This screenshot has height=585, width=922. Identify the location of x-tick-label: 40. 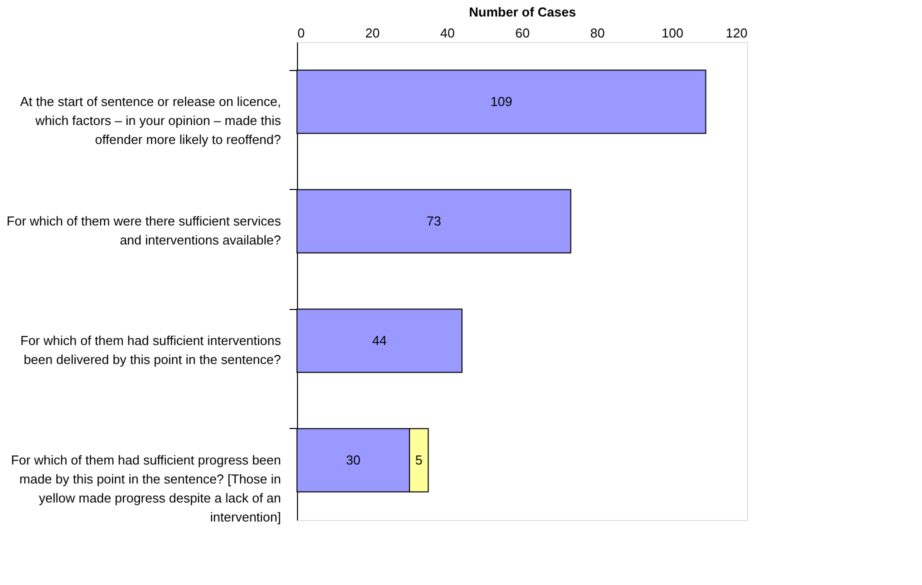
(447, 33).